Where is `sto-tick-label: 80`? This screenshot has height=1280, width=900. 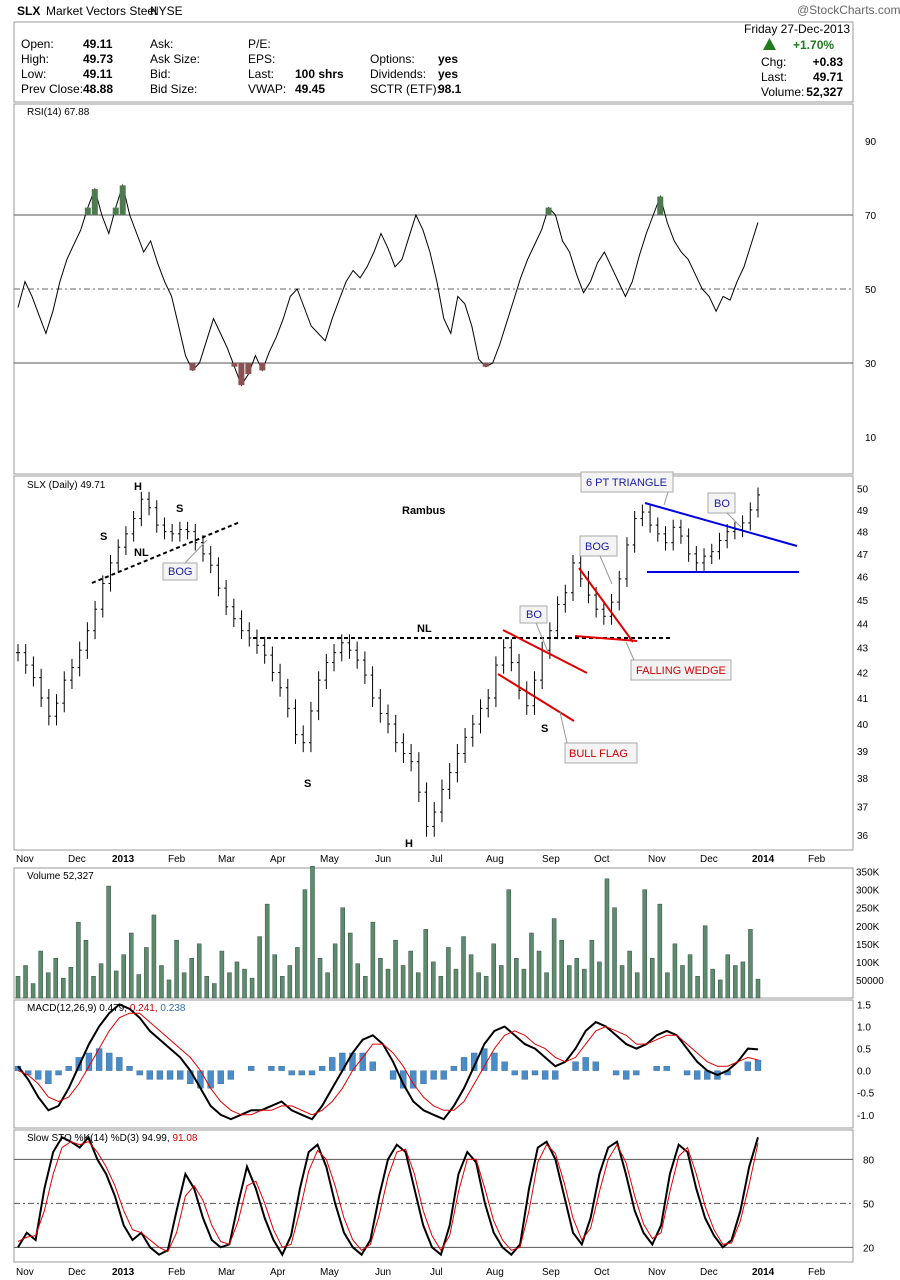 sto-tick-label: 80 is located at coordinates (869, 1160).